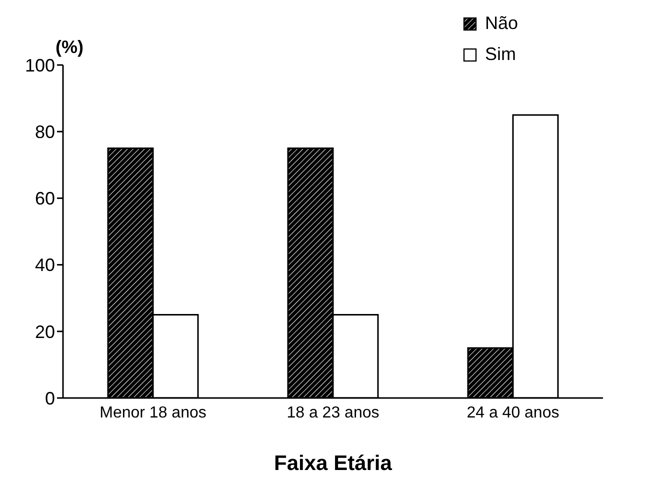 Image resolution: width=658 pixels, height=479 pixels. I want to click on legend-label: Não, so click(501, 23).